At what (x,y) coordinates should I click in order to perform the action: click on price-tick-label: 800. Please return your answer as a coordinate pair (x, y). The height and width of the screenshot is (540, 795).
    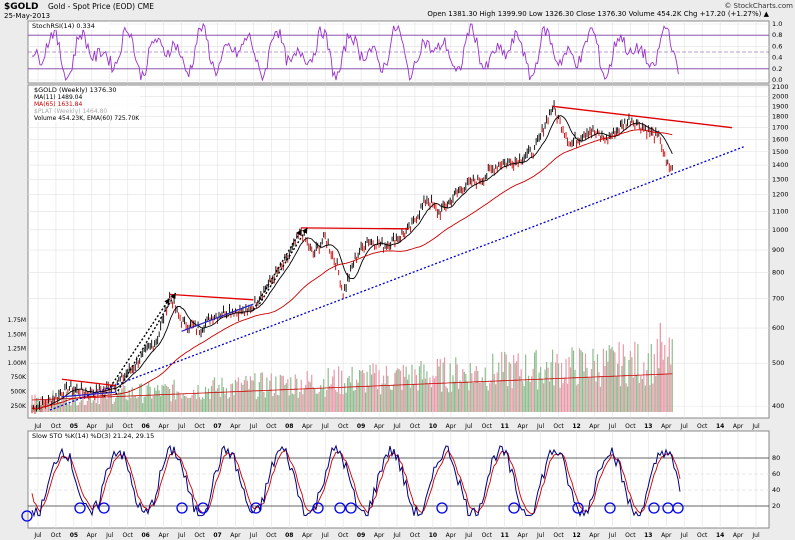
    Looking at the image, I should click on (778, 273).